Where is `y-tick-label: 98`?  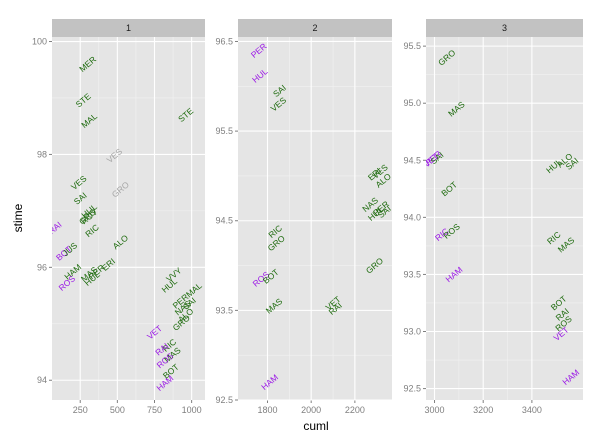
y-tick-label: 98 is located at coordinates (42, 154).